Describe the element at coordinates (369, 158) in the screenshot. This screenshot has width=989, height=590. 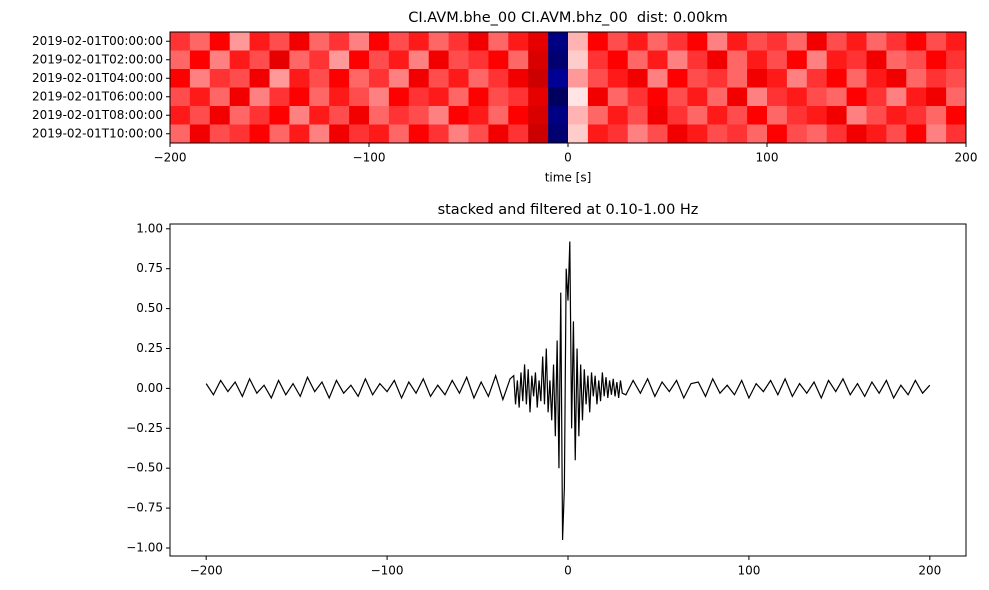
I see `x-tick-label: −100` at that location.